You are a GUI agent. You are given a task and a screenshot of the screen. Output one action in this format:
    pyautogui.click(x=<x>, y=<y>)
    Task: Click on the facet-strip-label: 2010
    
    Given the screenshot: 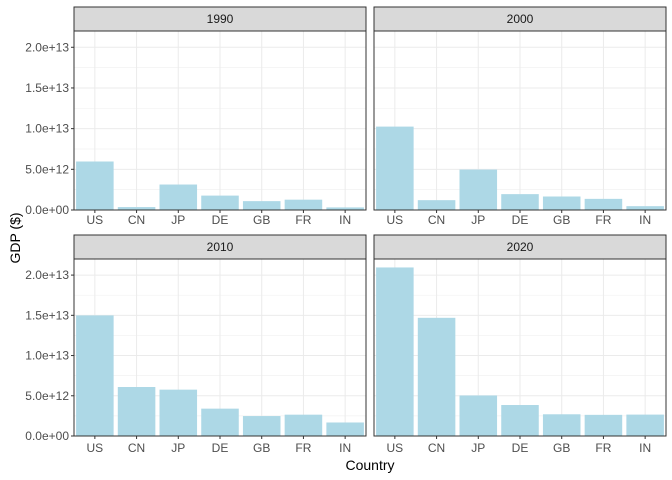 What is the action you would take?
    pyautogui.click(x=220, y=247)
    